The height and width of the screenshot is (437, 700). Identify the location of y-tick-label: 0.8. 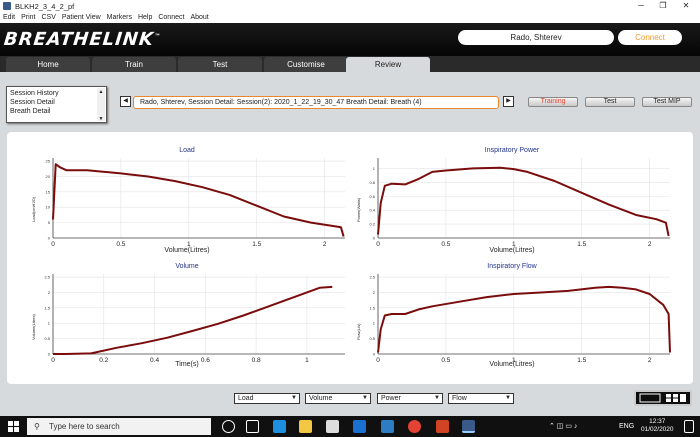
(372, 182).